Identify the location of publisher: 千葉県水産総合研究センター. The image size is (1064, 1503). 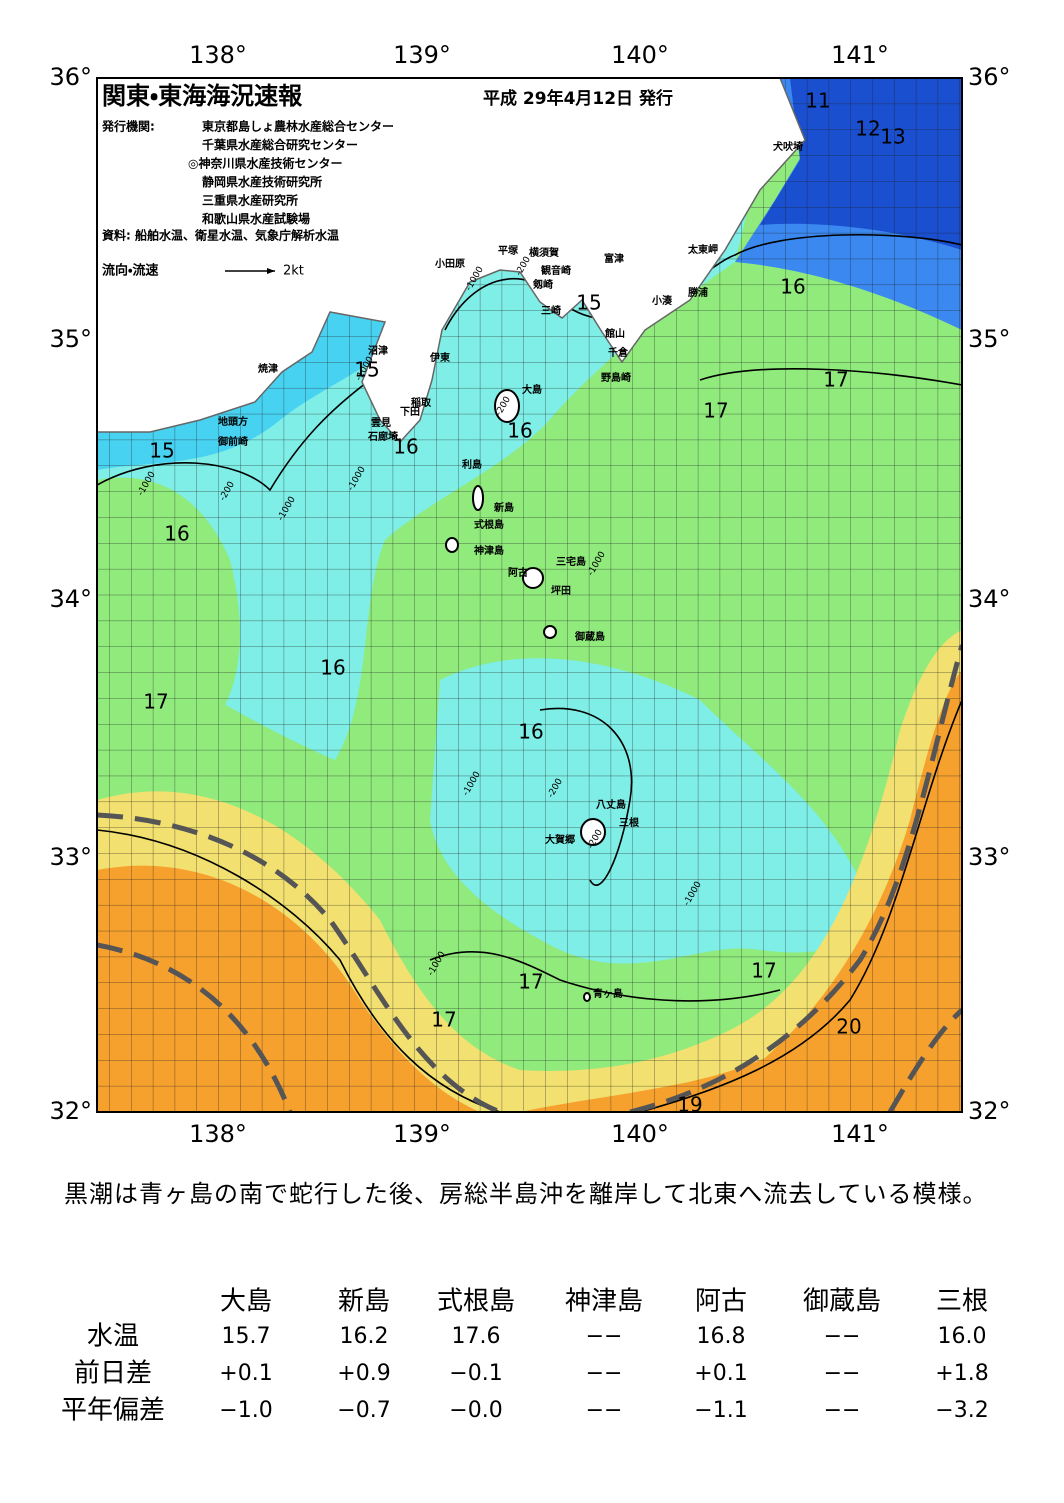
(280, 144).